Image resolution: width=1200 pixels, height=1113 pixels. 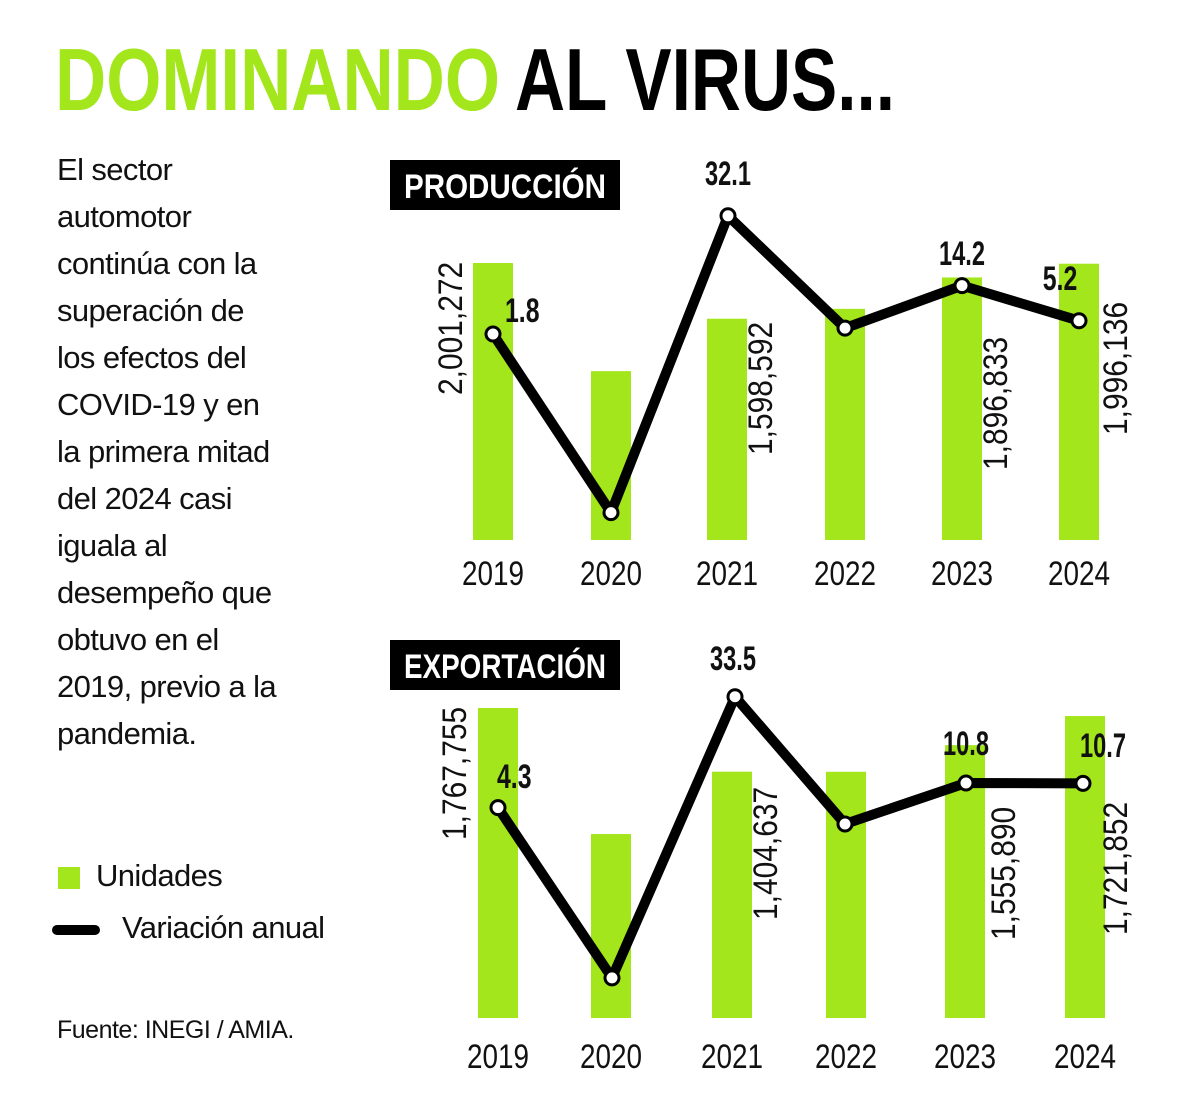 What do you see at coordinates (962, 254) in the screenshot?
I see `variation-label: 14.2` at bounding box center [962, 254].